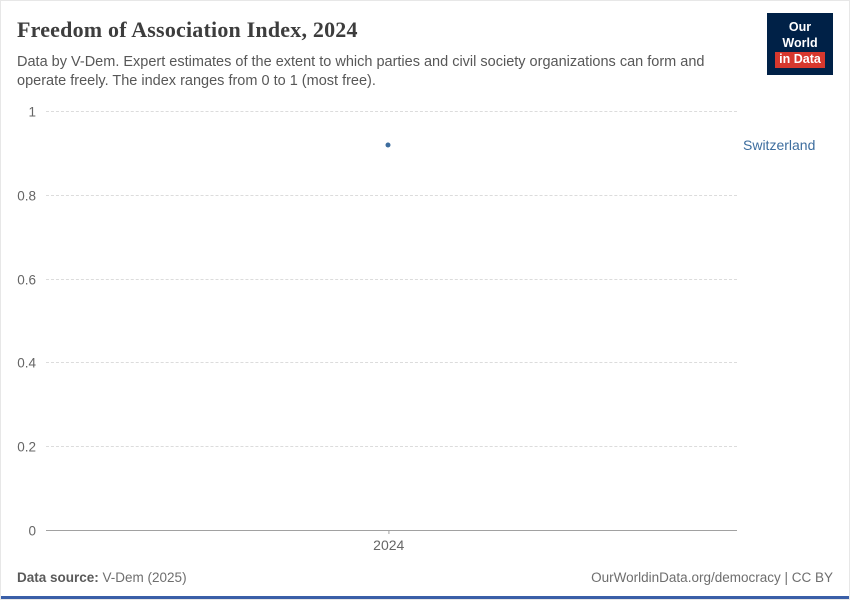  Describe the element at coordinates (142, 577) in the screenshot. I see `data-source-value: V-Dem (2025)` at that location.